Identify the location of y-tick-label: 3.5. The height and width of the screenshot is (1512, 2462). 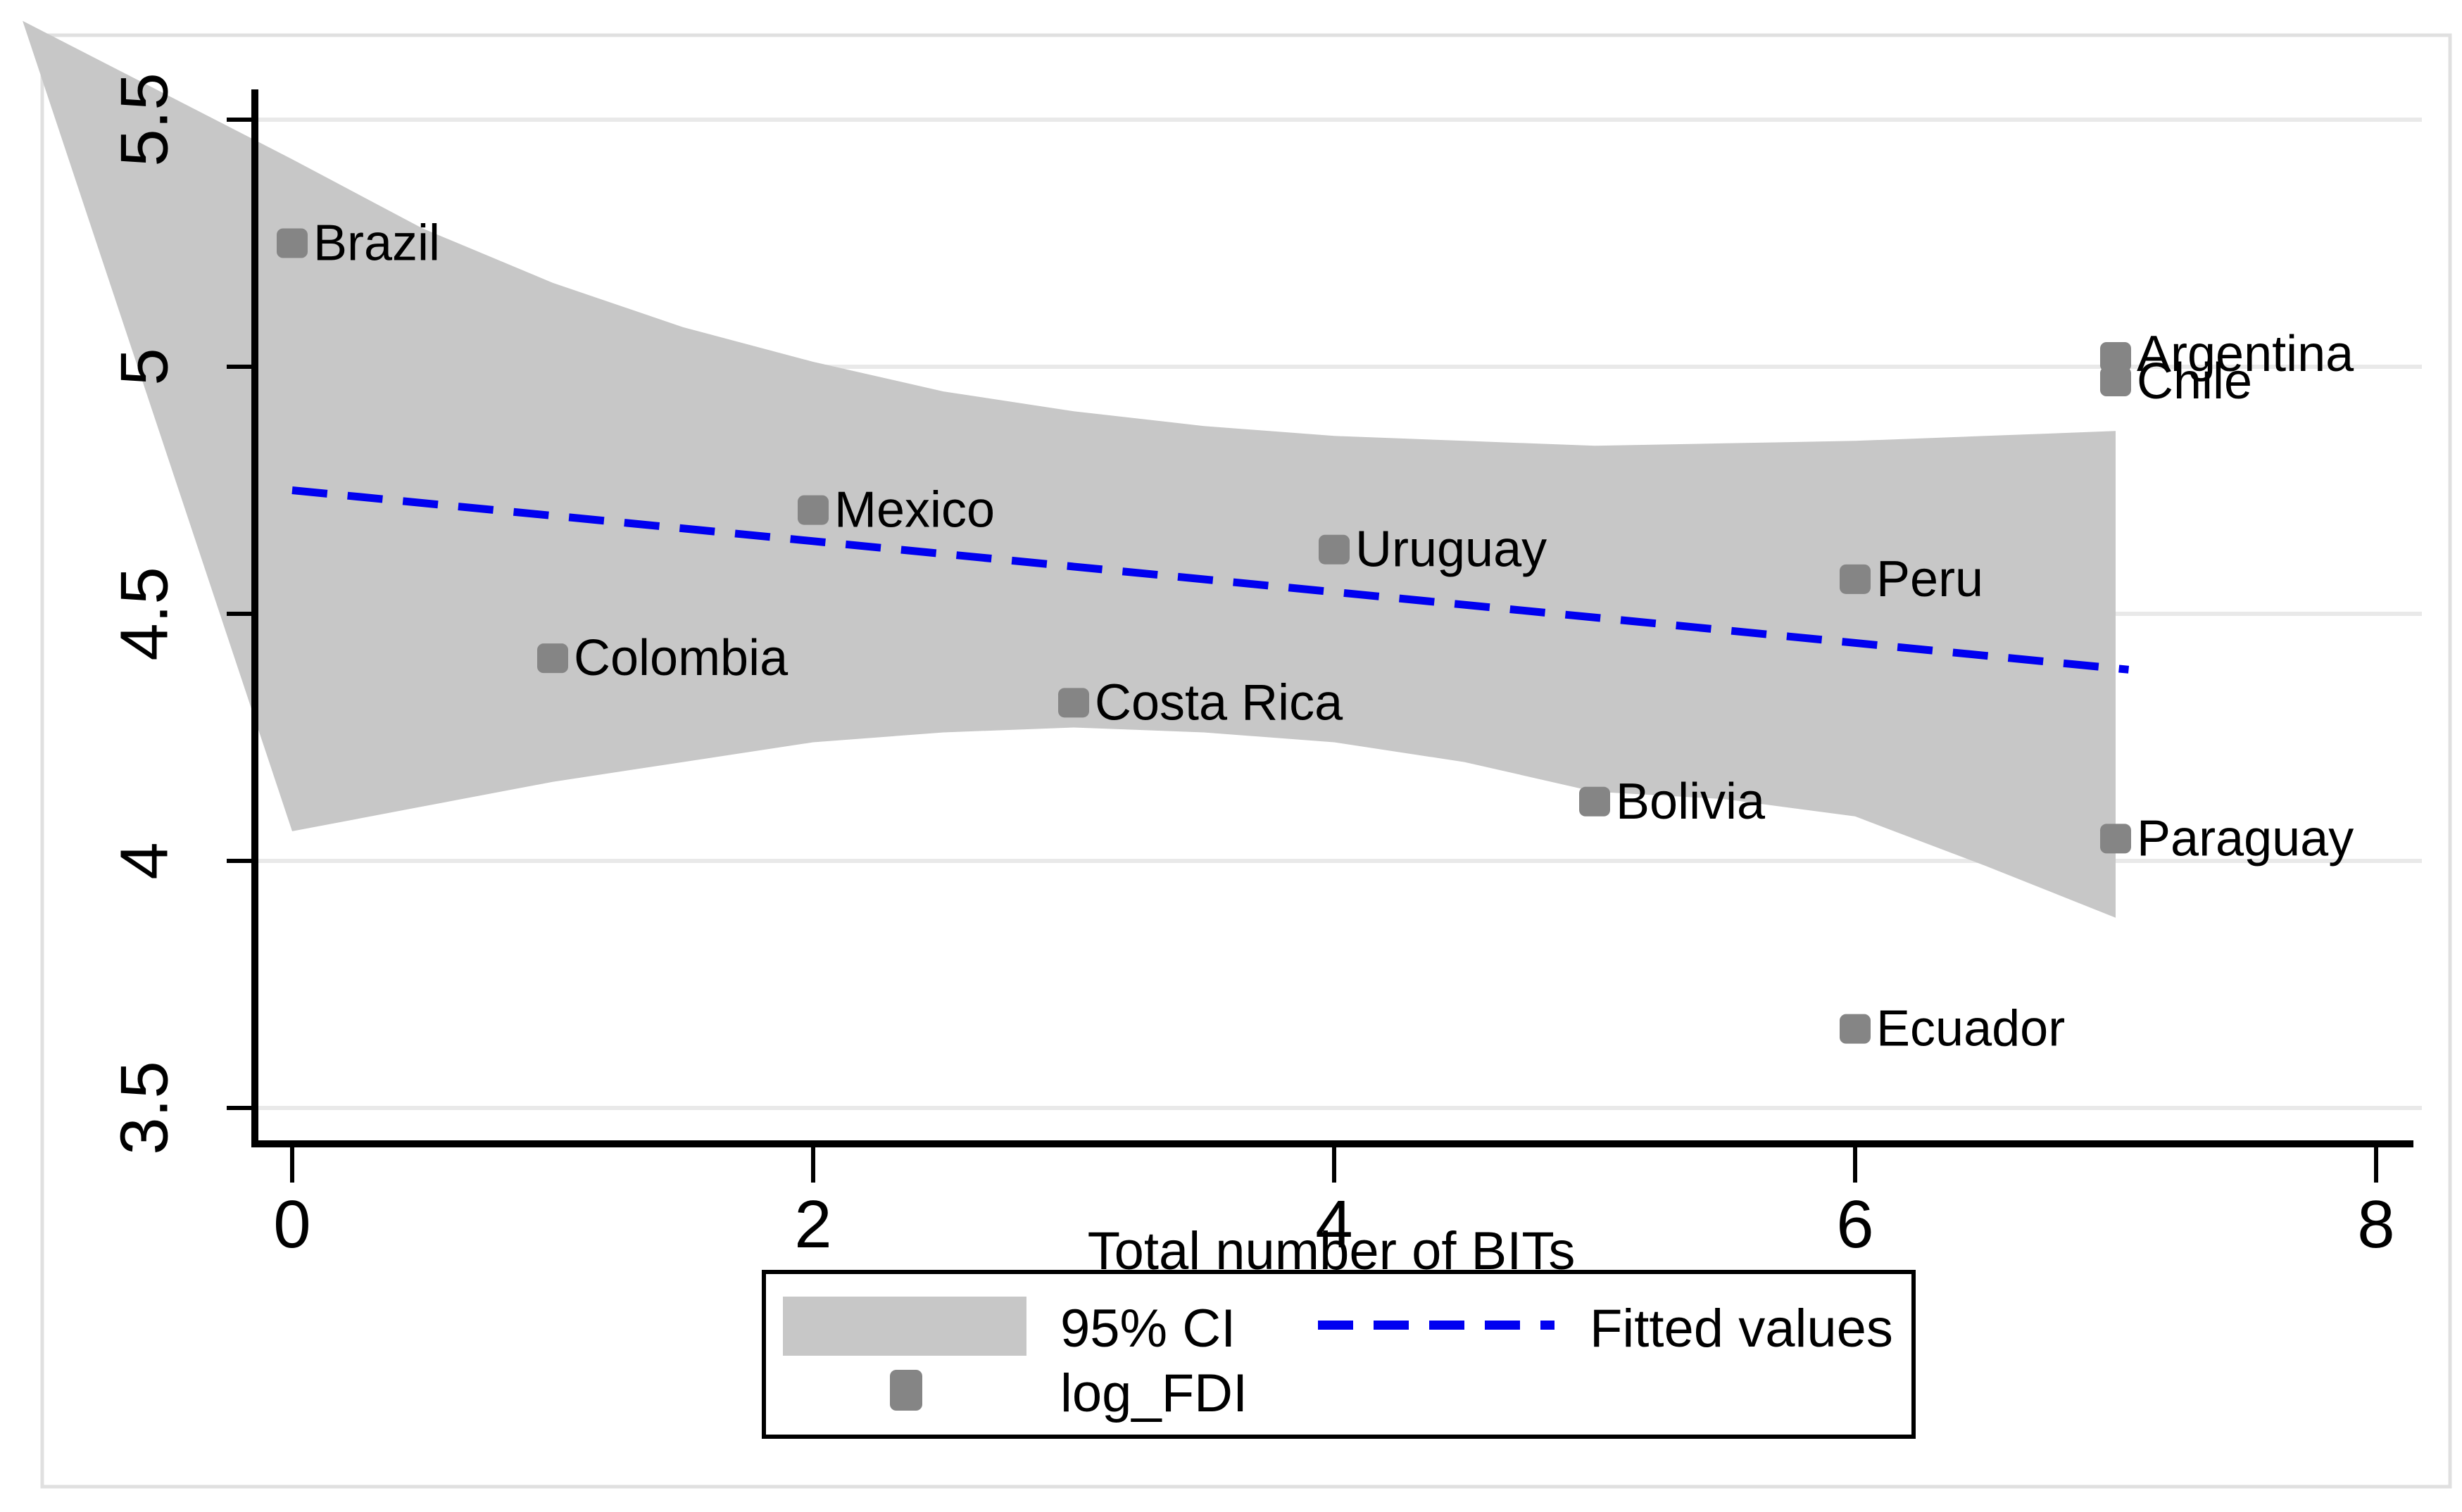
(144, 1108).